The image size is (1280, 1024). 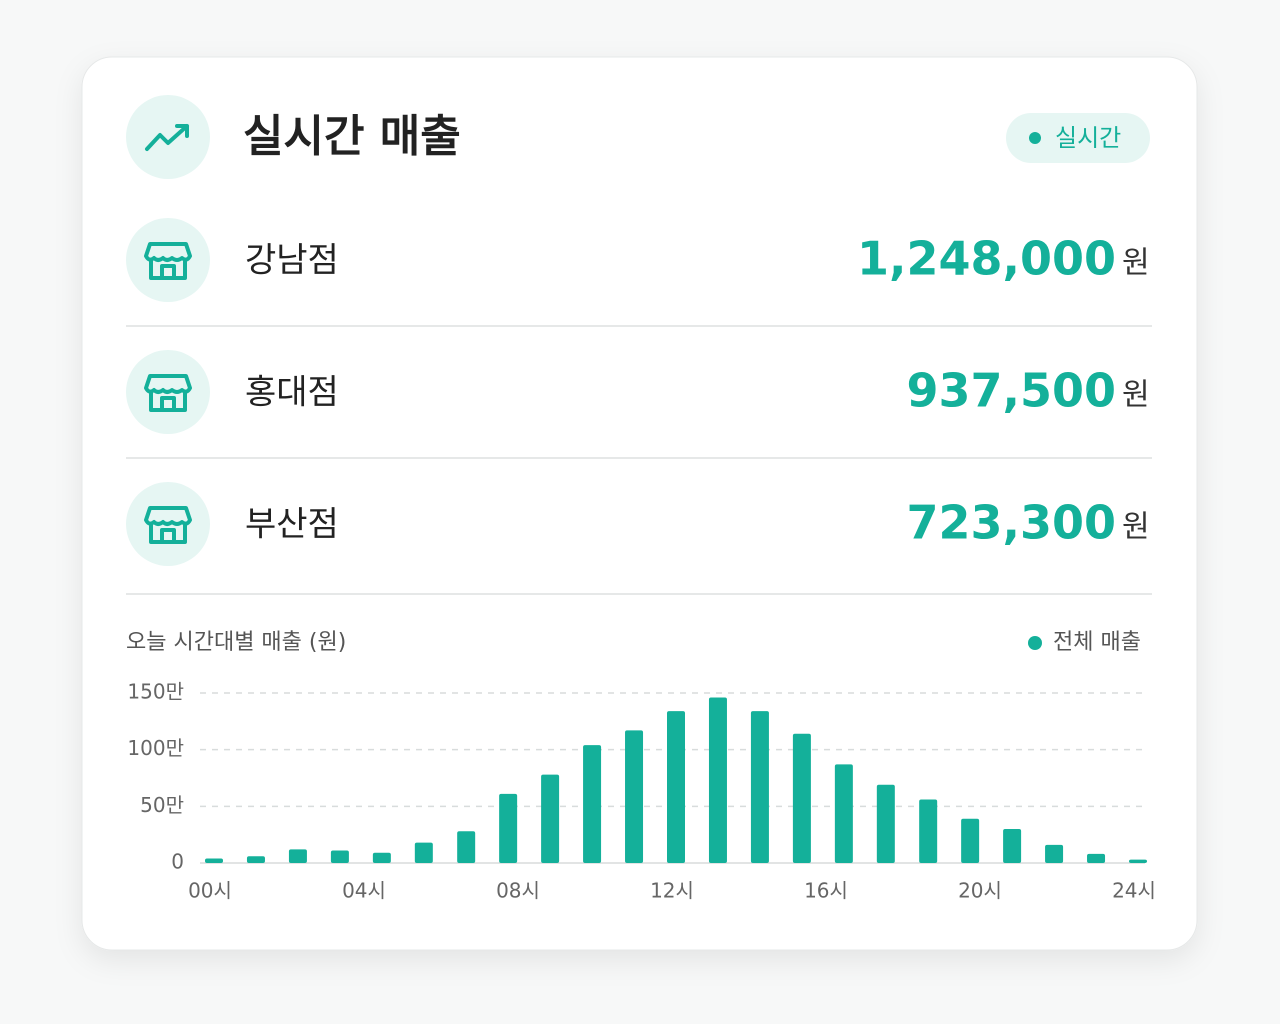 What do you see at coordinates (1035, 643) in the screenshot?
I see `legend-swatch` at bounding box center [1035, 643].